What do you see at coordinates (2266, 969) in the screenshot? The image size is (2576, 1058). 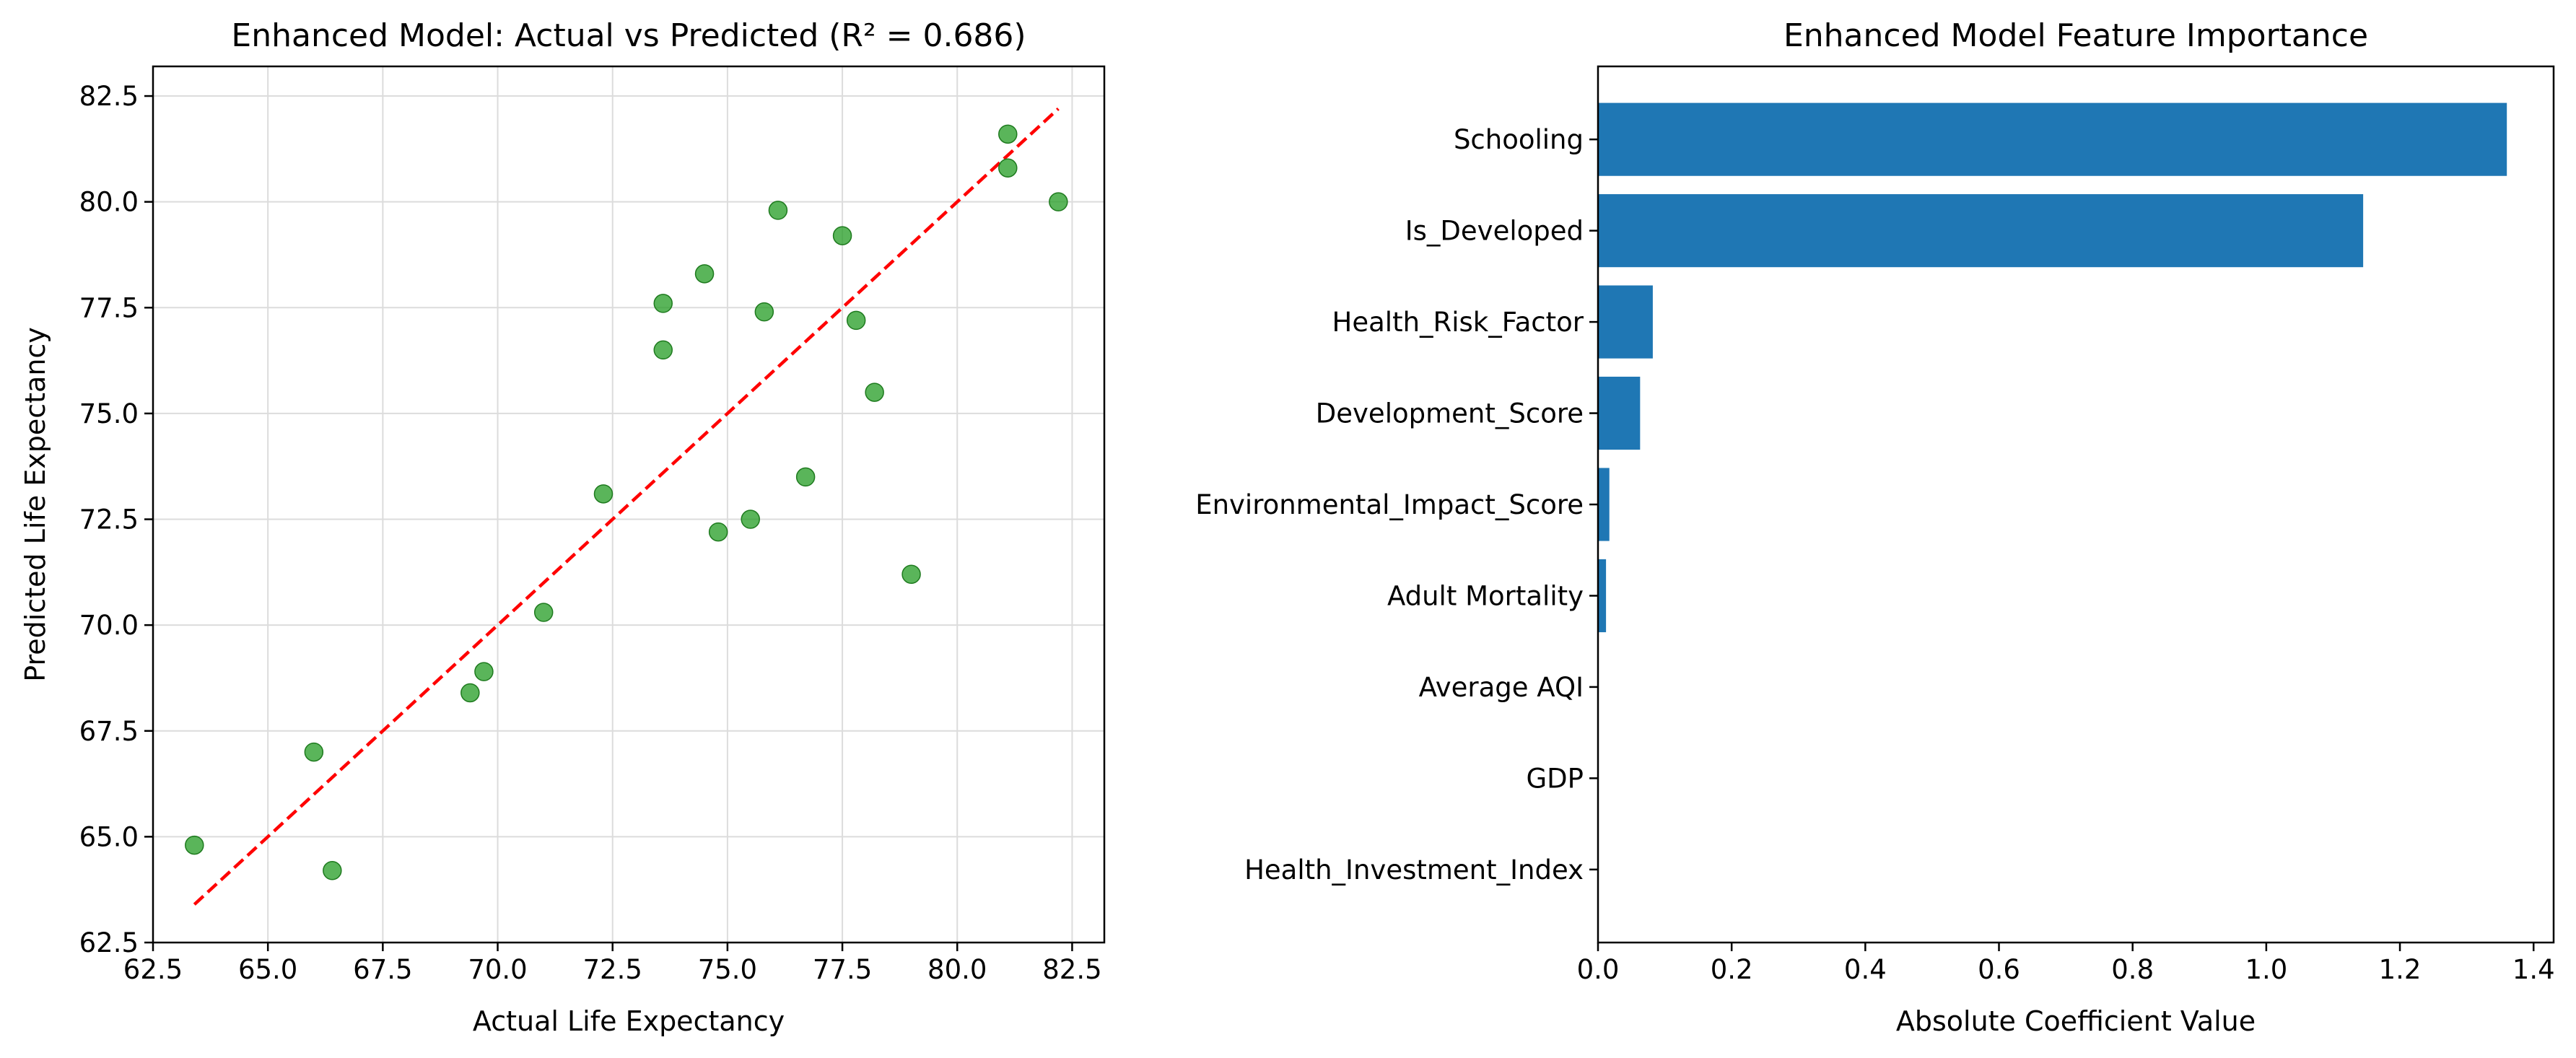 I see `importance-x-tick-label: 1.0` at bounding box center [2266, 969].